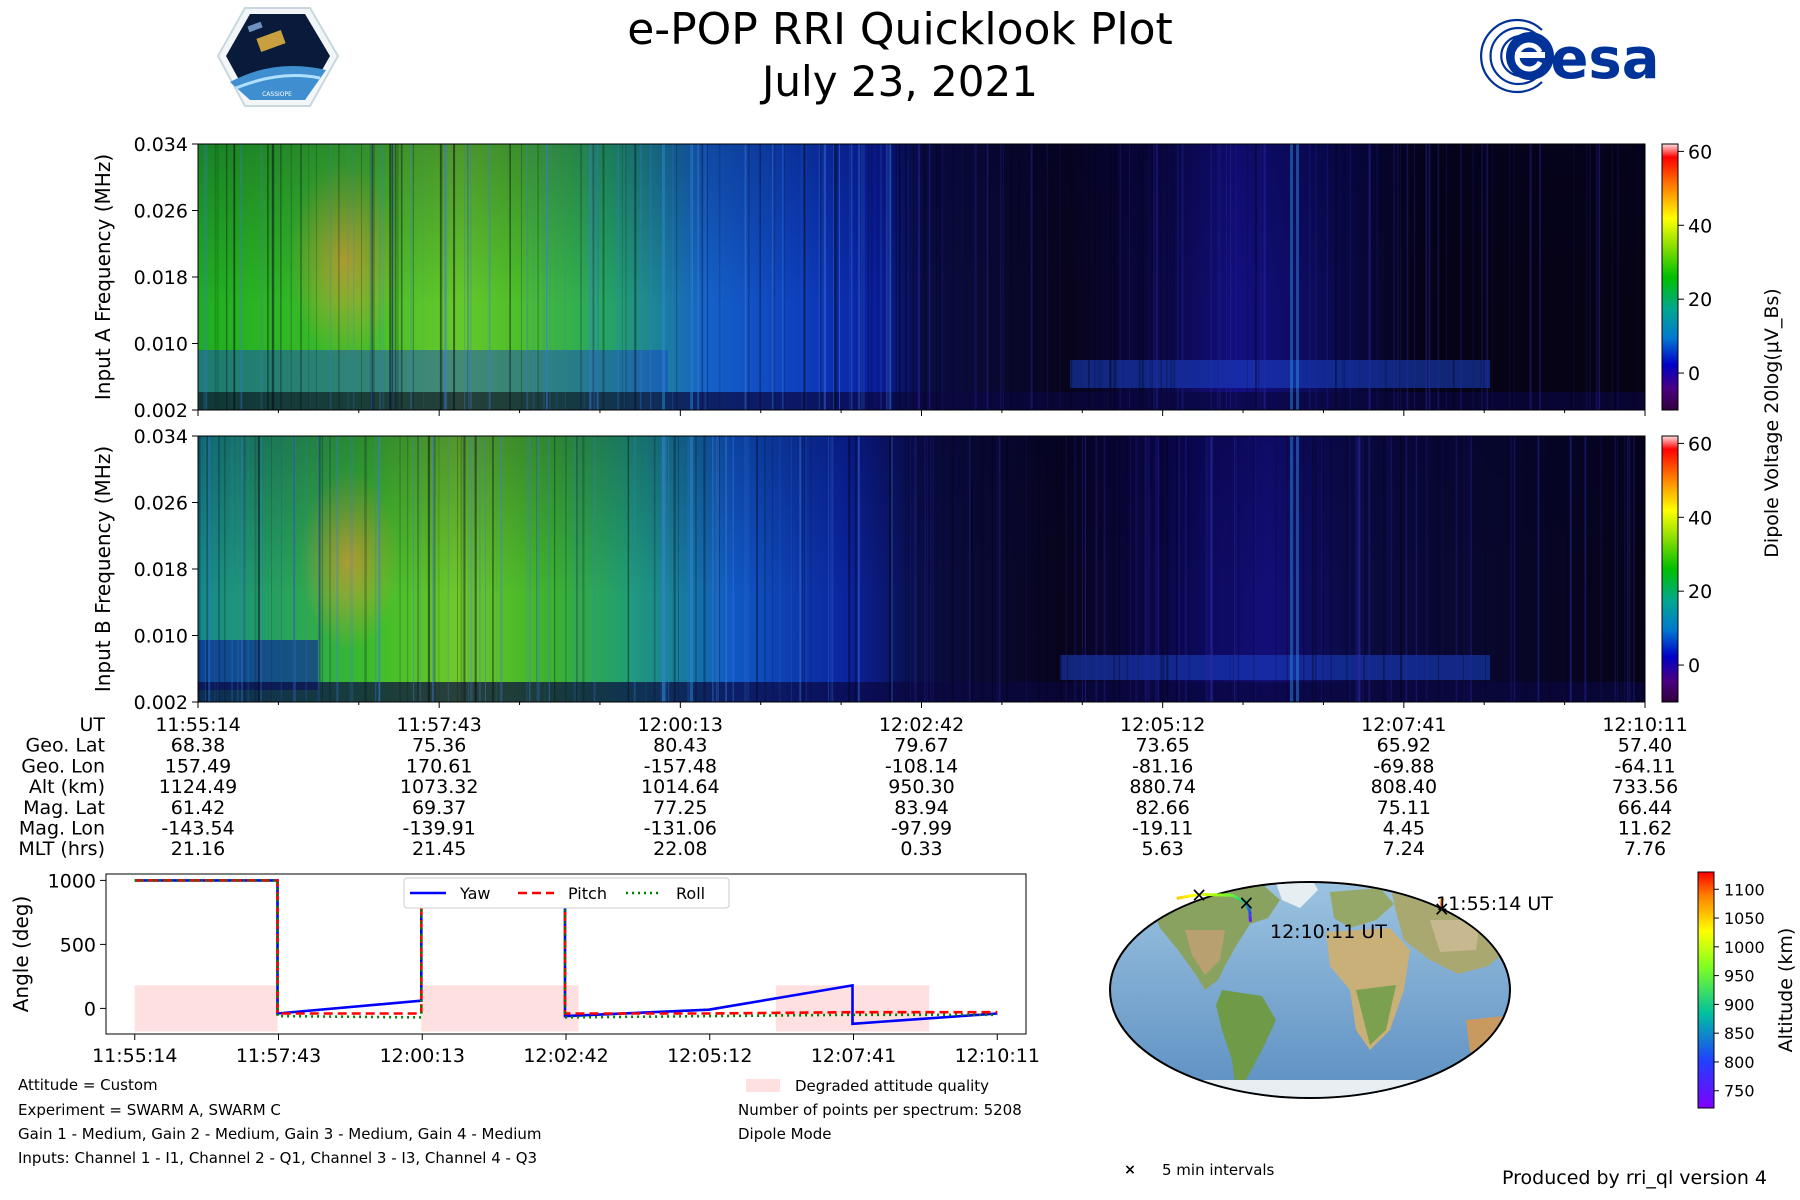 This screenshot has height=1200, width=1800. Describe the element at coordinates (278, 1056) in the screenshot. I see `attitude-x-tick-label: 11:57:43` at that location.